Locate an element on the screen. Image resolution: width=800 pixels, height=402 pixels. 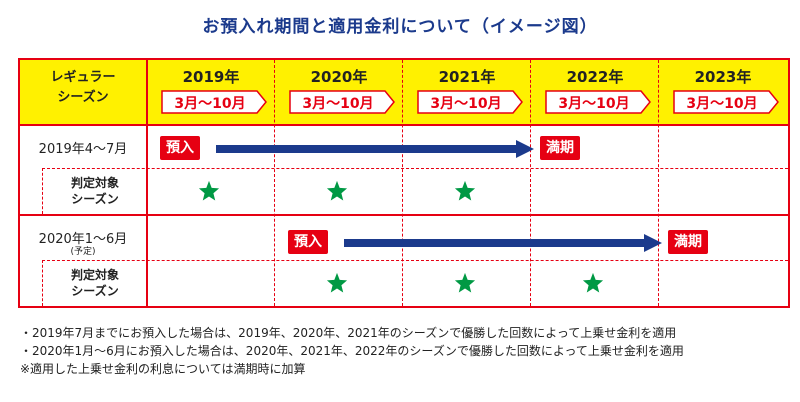
label-column-divider is located at coordinates (147, 183).